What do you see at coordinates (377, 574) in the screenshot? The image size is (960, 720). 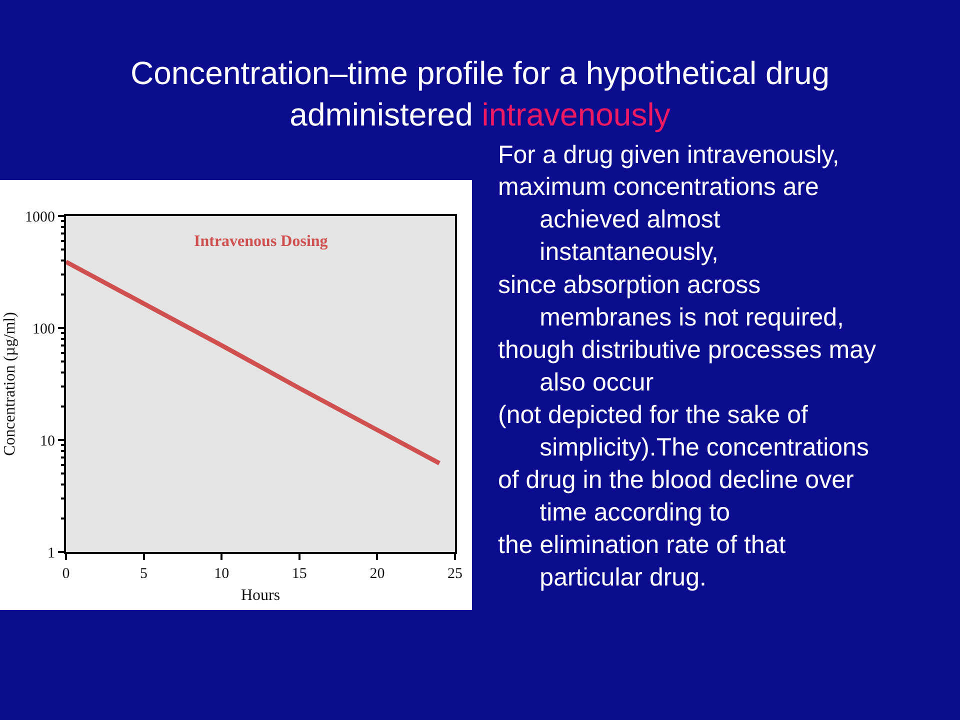 I see `x-tick-label: 20` at bounding box center [377, 574].